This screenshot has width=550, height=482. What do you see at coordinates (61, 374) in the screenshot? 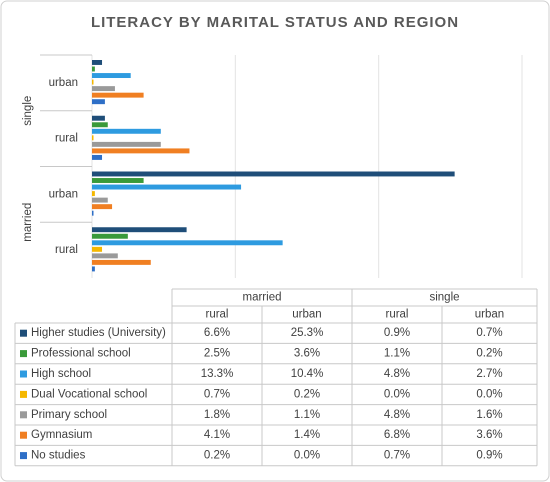
I see `legend-label: High school` at bounding box center [61, 374].